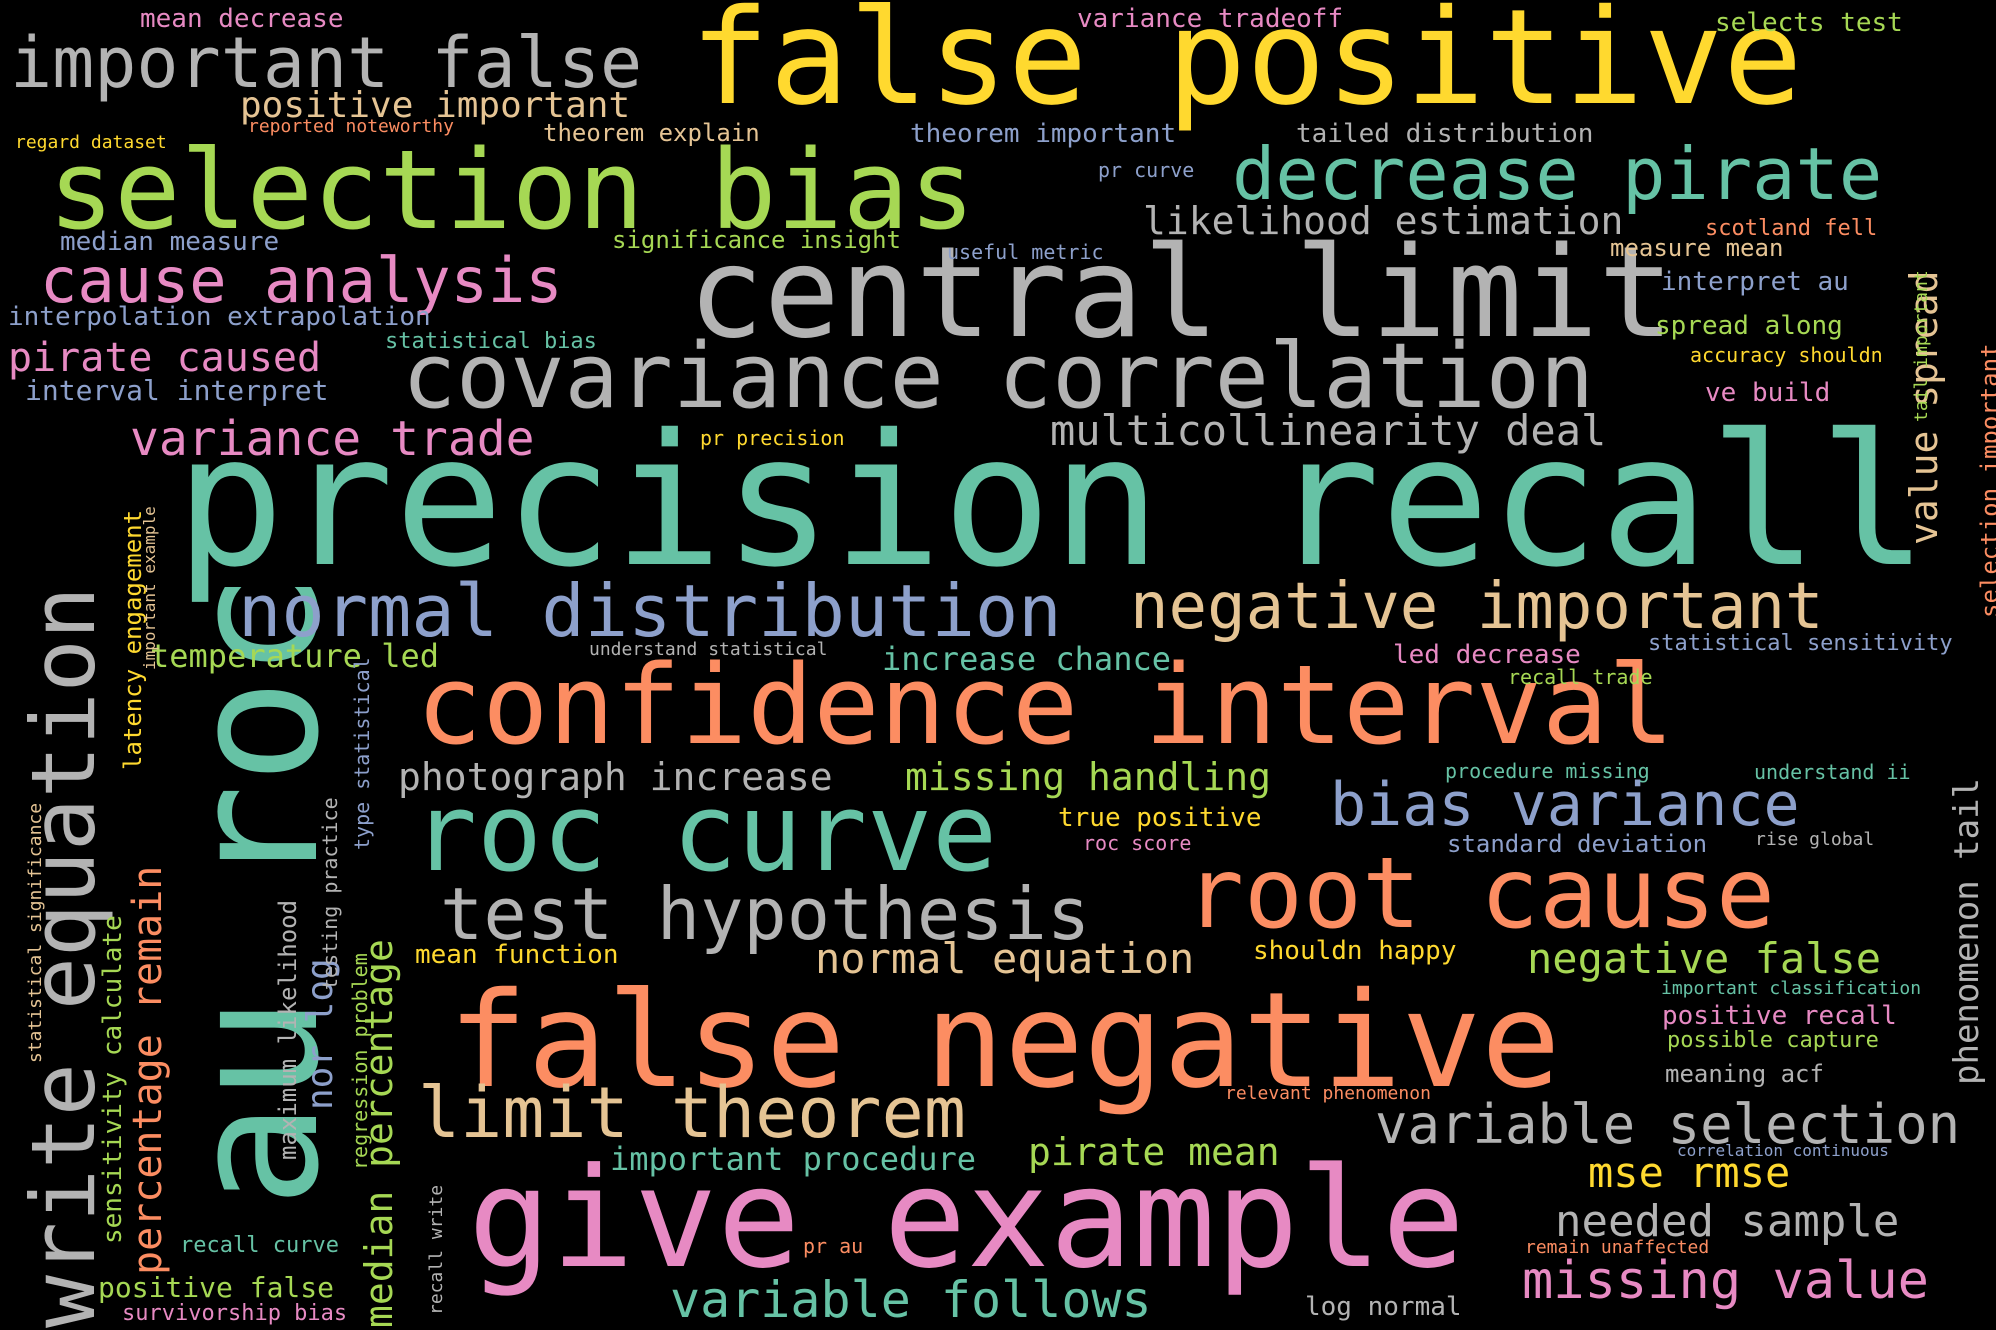 The height and width of the screenshot is (1330, 1996). I want to click on cloud-word-missing-value: missing value, so click(1725, 1281).